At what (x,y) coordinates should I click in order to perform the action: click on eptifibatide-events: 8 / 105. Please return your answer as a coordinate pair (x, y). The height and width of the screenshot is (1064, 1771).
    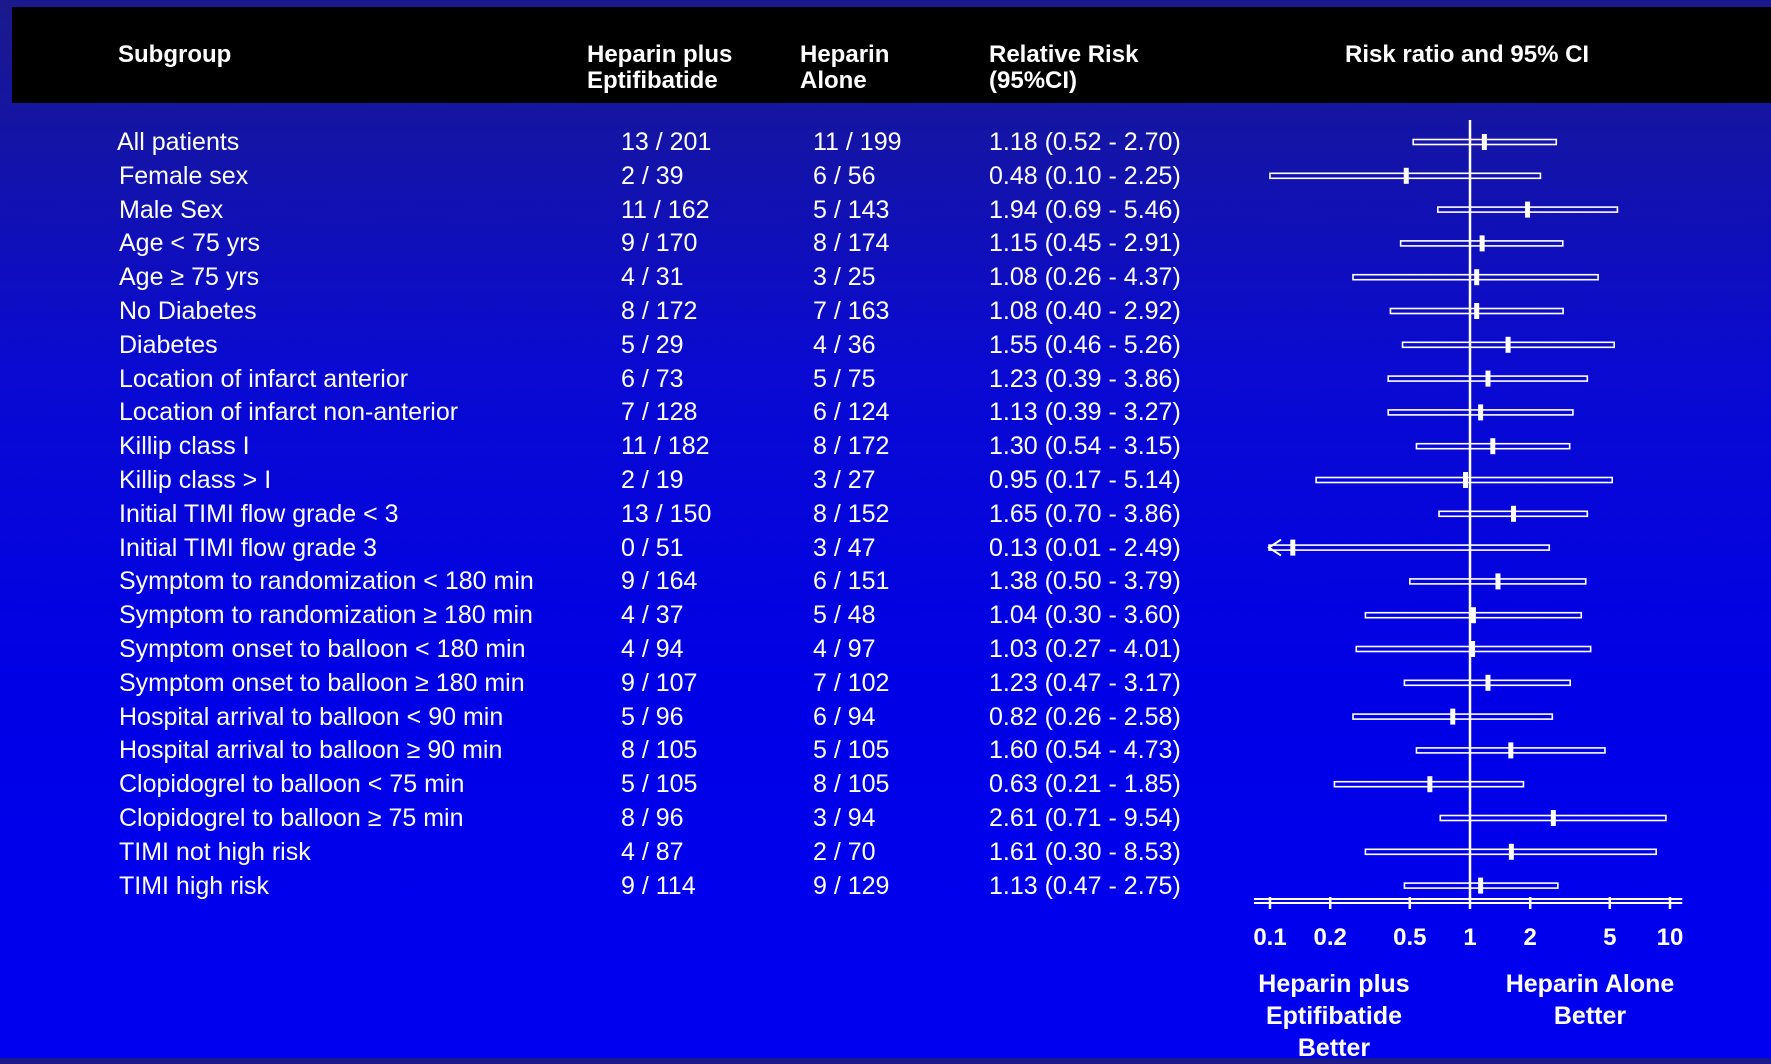
    Looking at the image, I should click on (659, 750).